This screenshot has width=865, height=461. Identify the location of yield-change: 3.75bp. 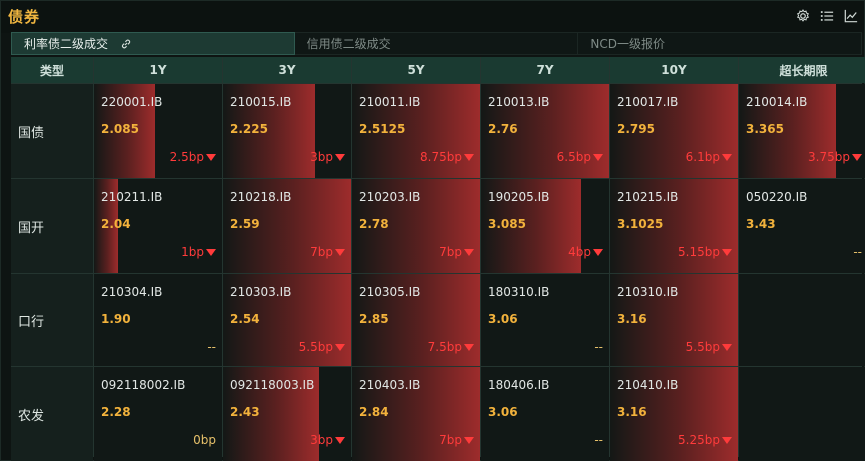
(835, 157).